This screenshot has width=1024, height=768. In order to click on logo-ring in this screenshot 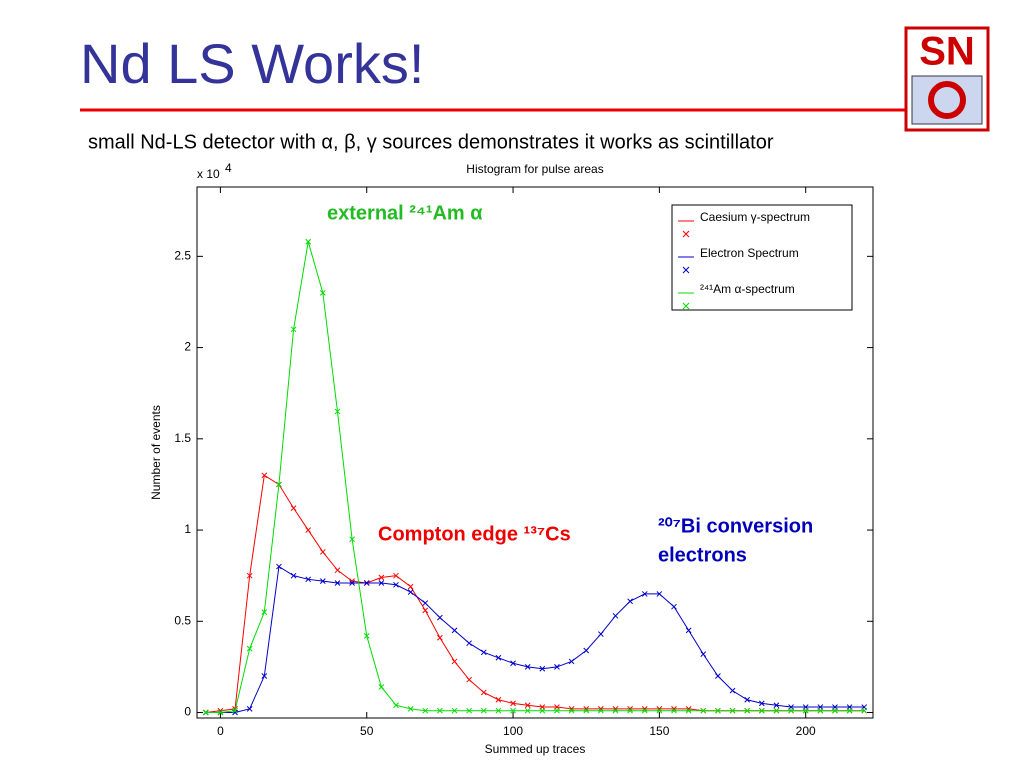, I will do `click(947, 100)`.